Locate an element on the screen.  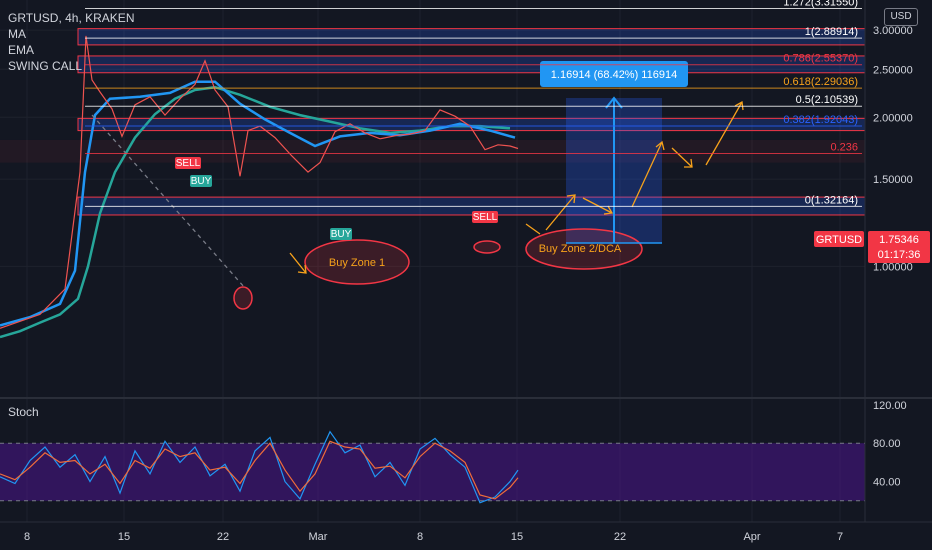
time-tick-8: 7 is located at coordinates (840, 537).